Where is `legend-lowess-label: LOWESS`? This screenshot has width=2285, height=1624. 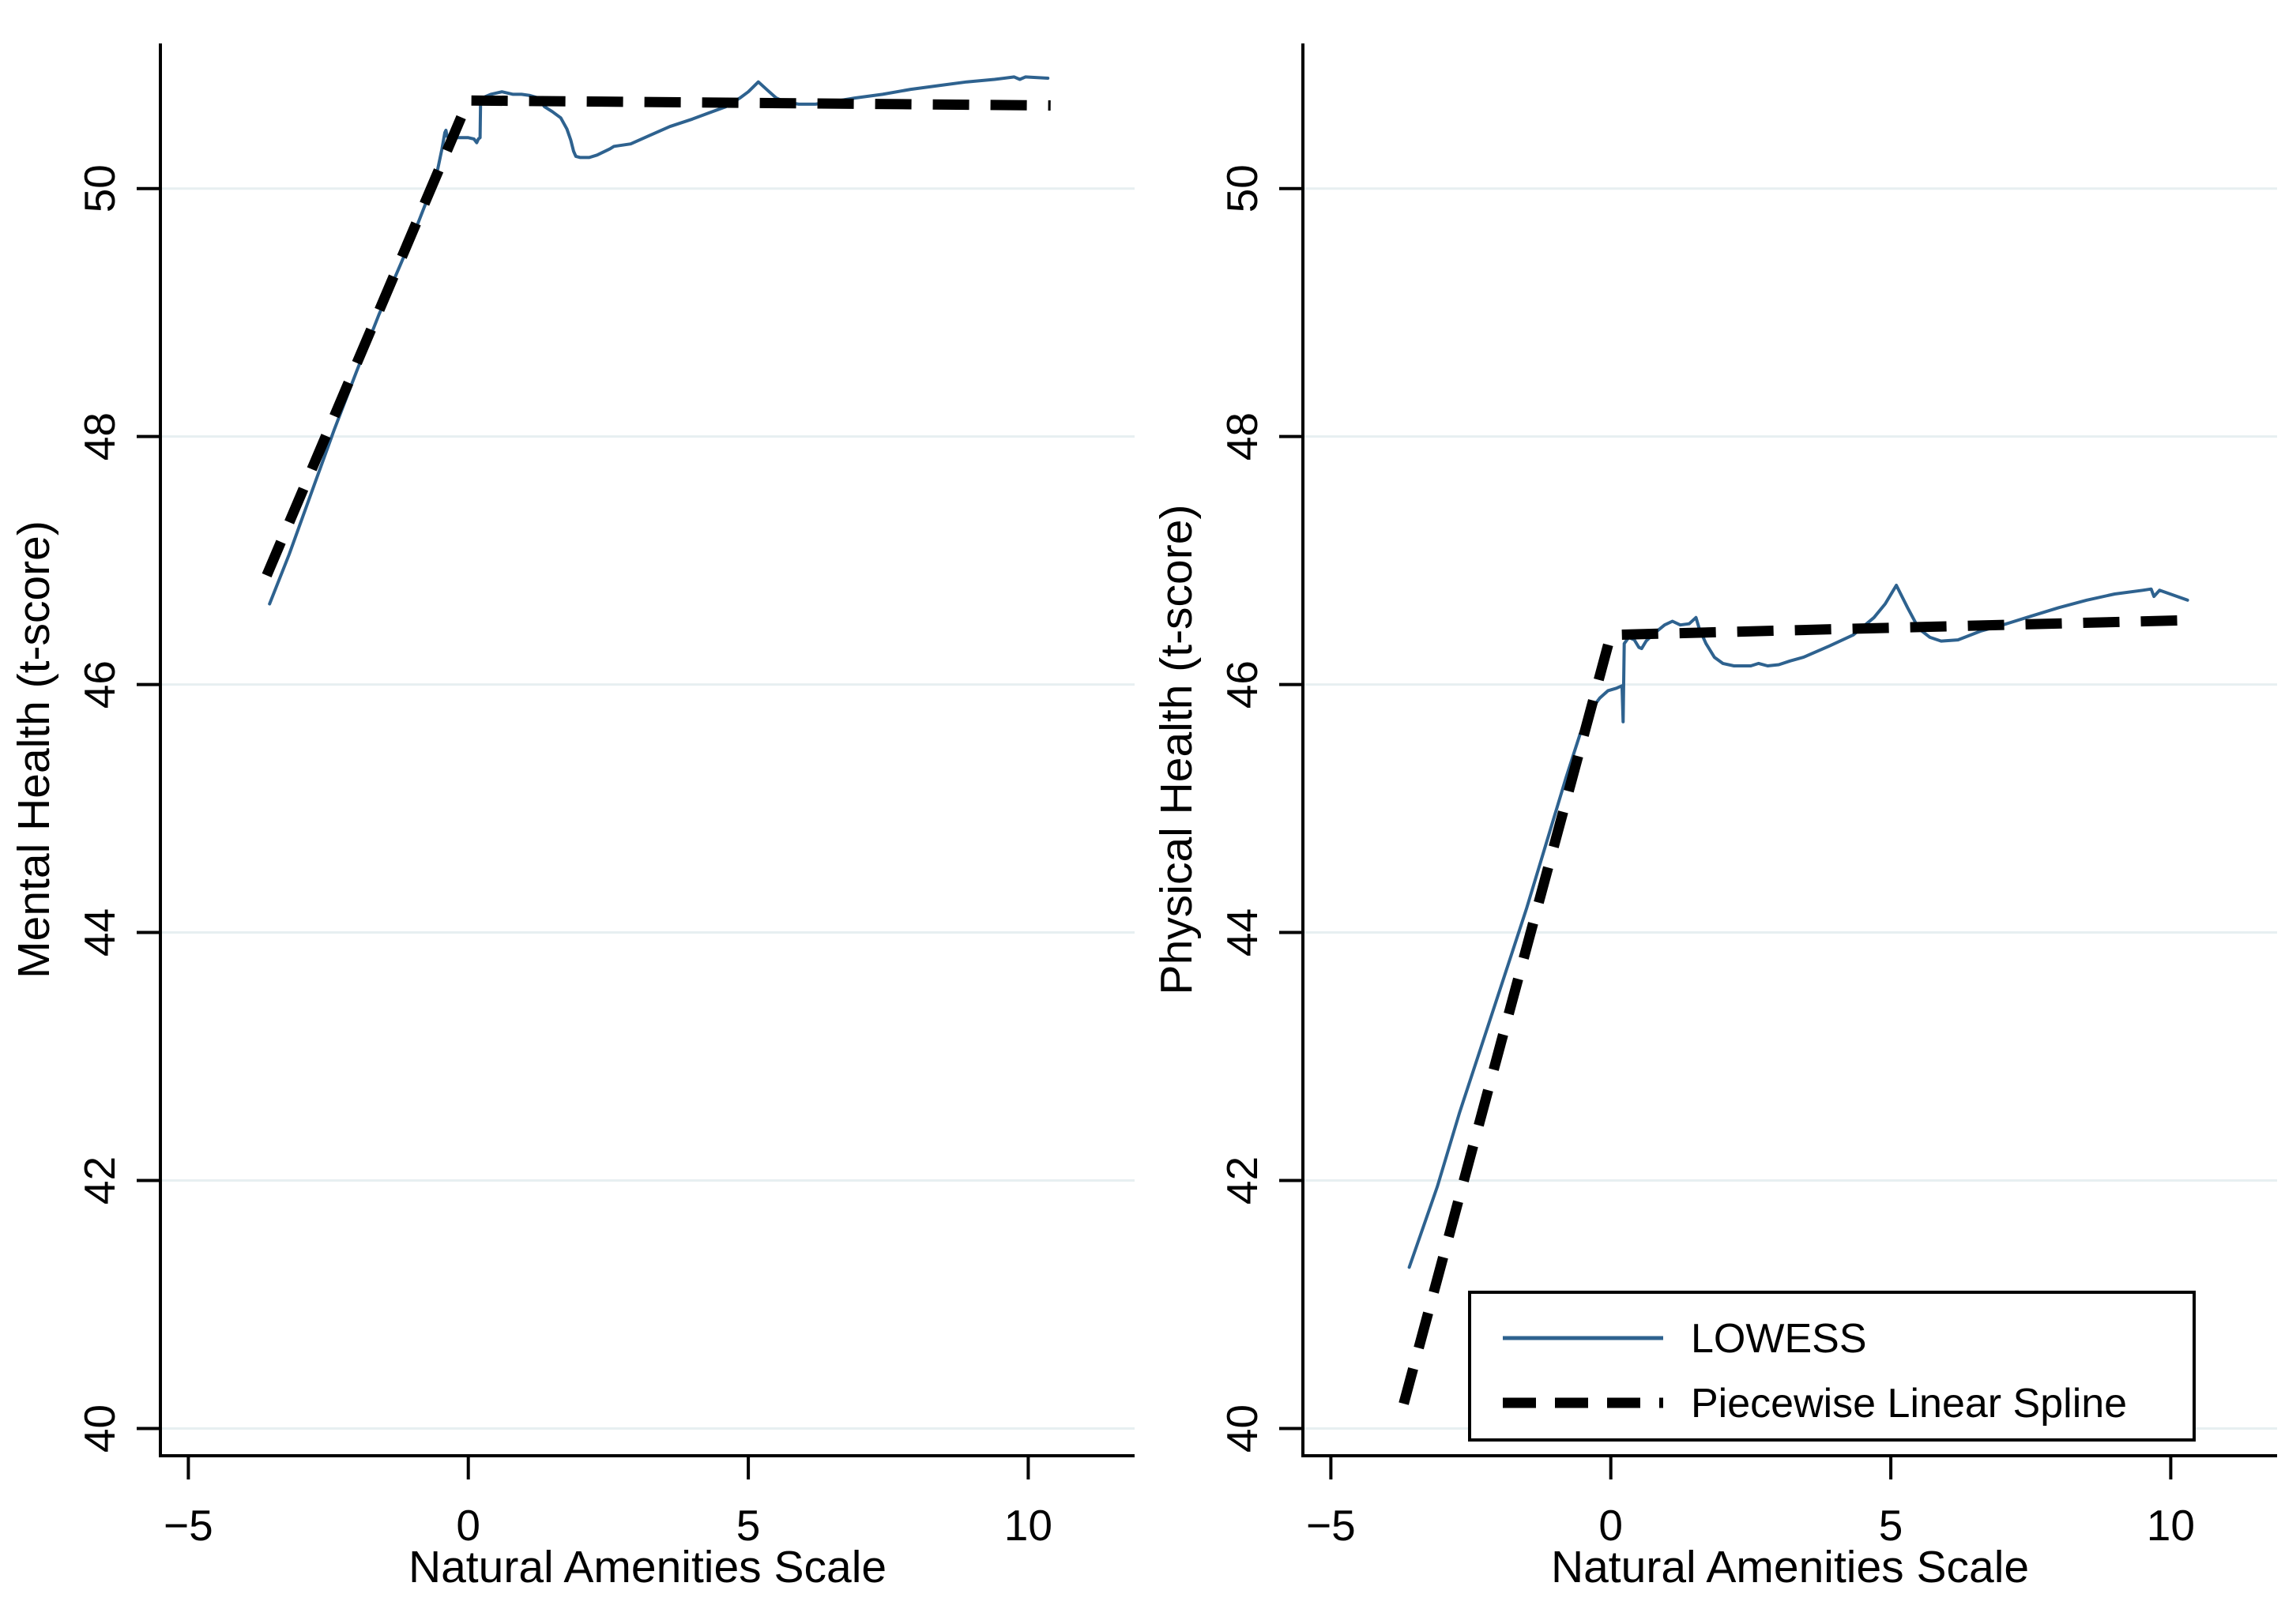
legend-lowess-label: LOWESS is located at coordinates (1779, 1339).